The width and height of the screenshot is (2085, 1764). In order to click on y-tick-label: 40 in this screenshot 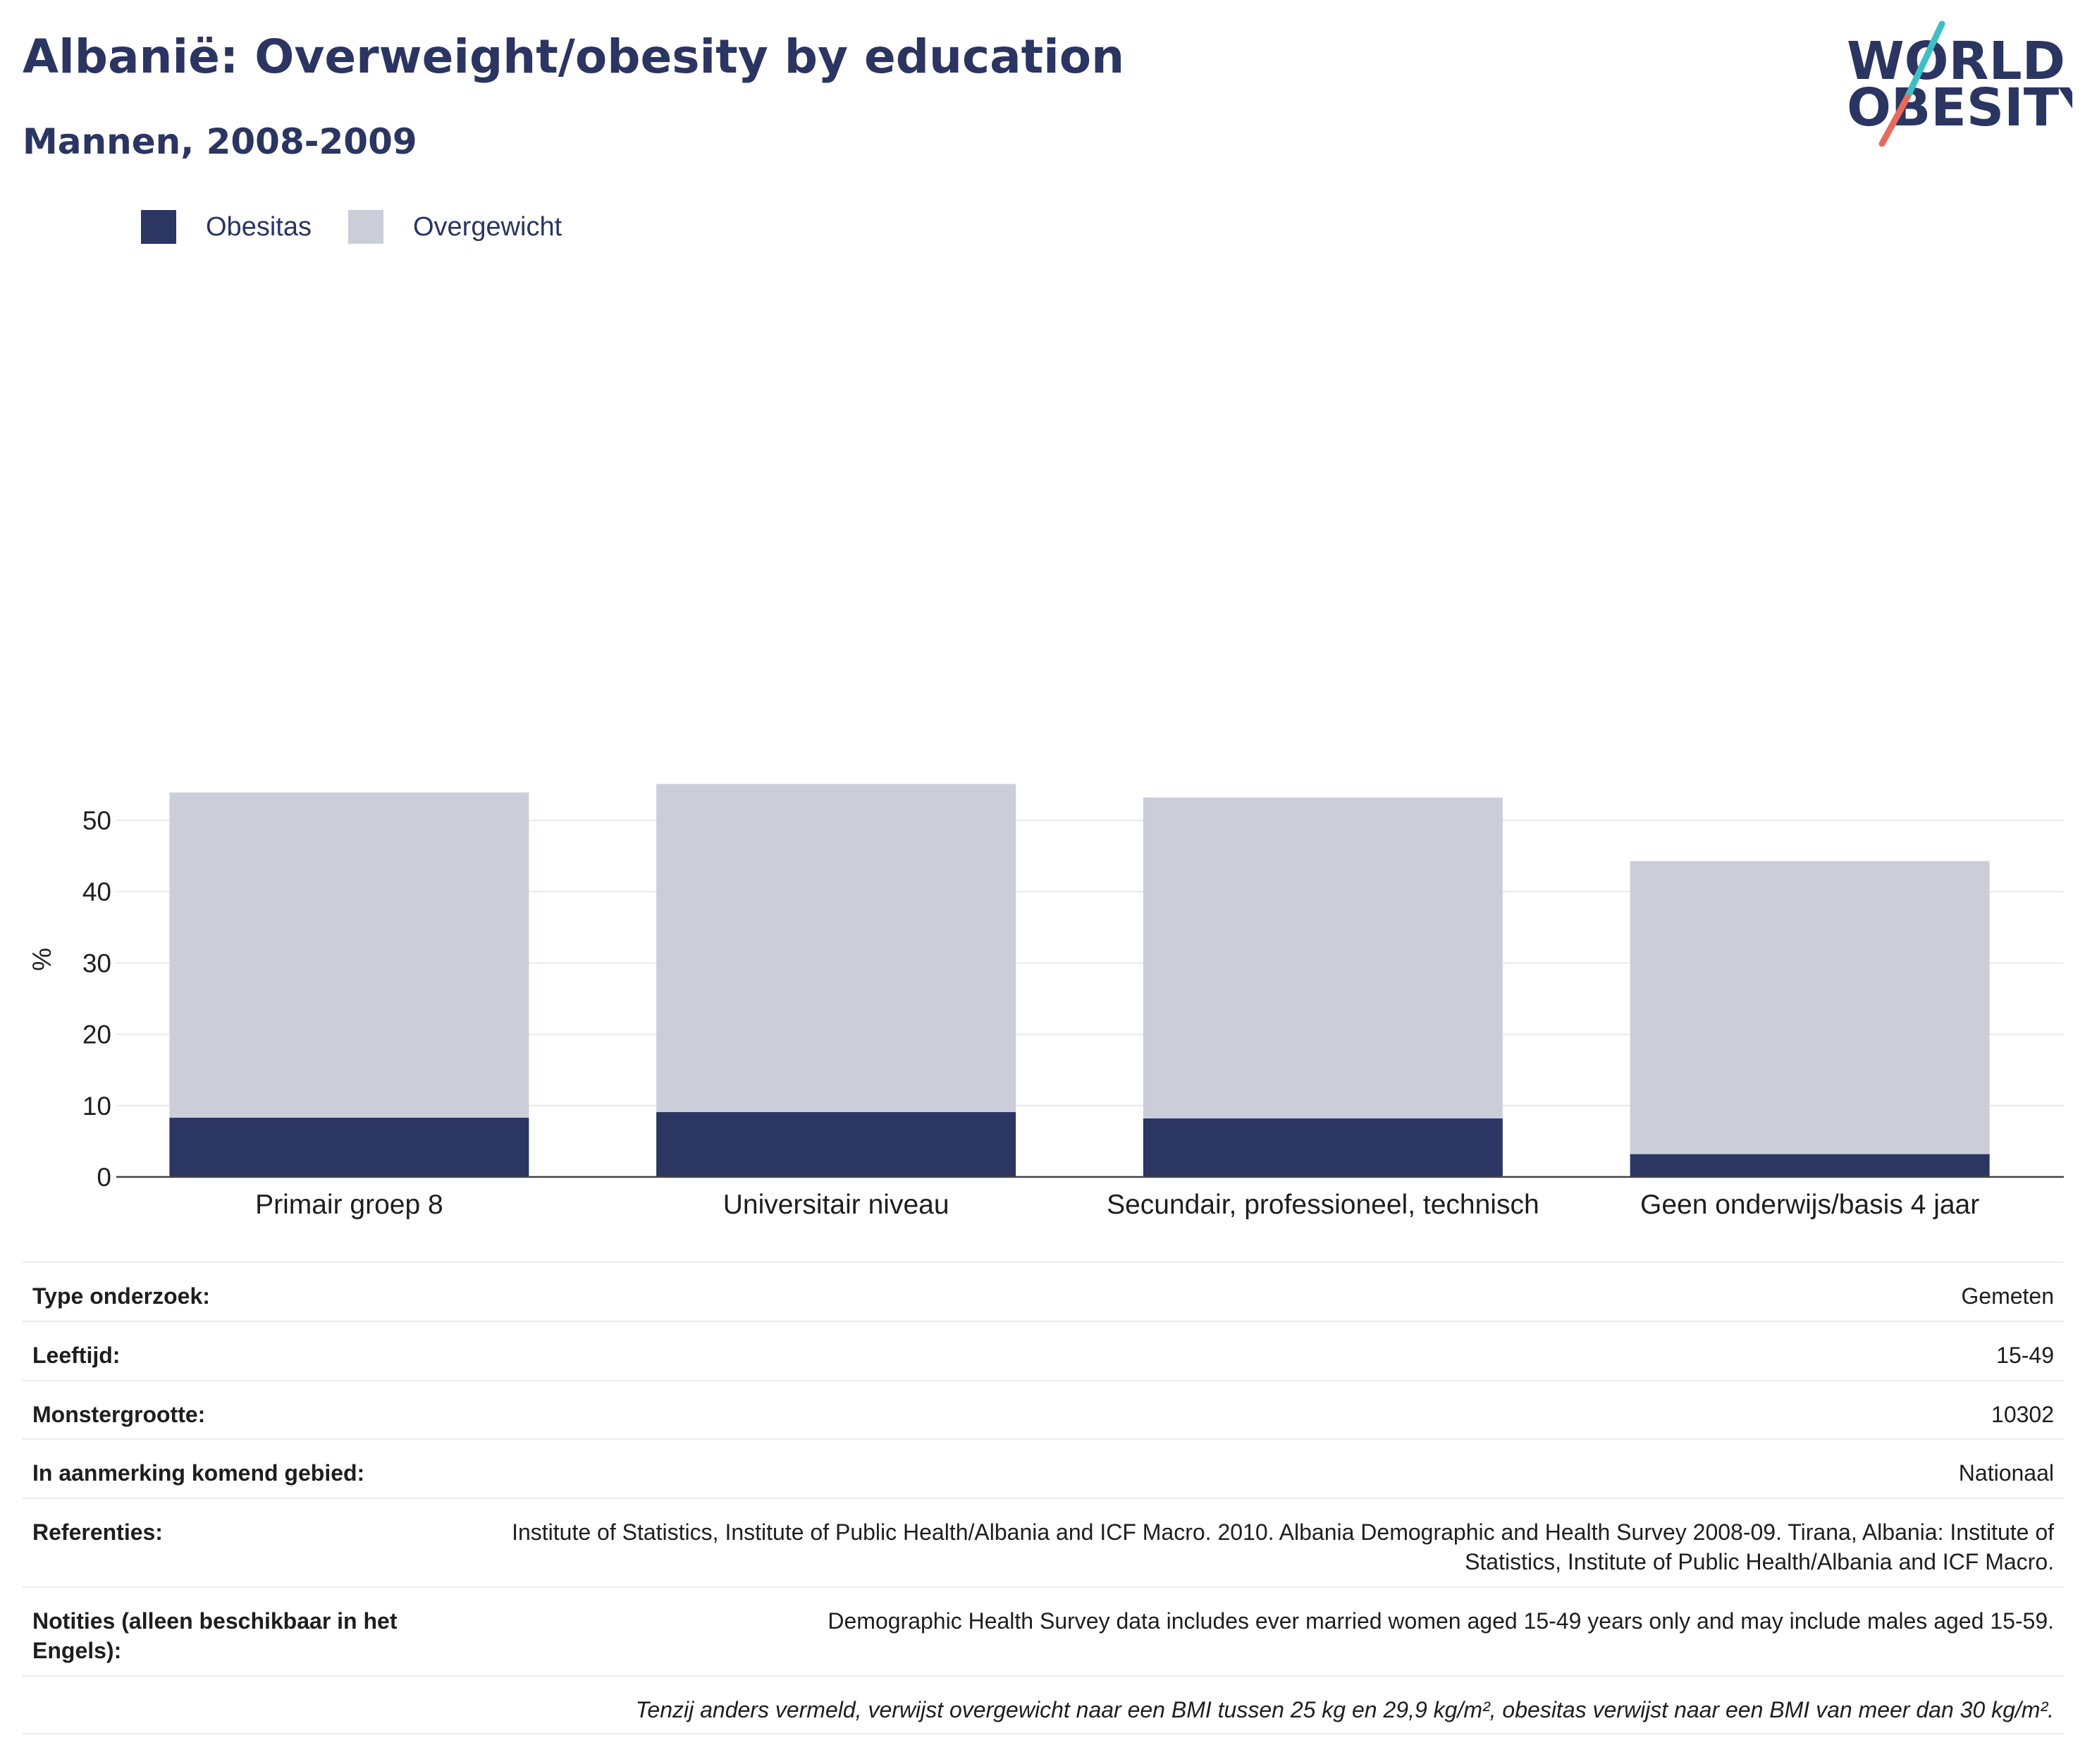, I will do `click(96, 891)`.